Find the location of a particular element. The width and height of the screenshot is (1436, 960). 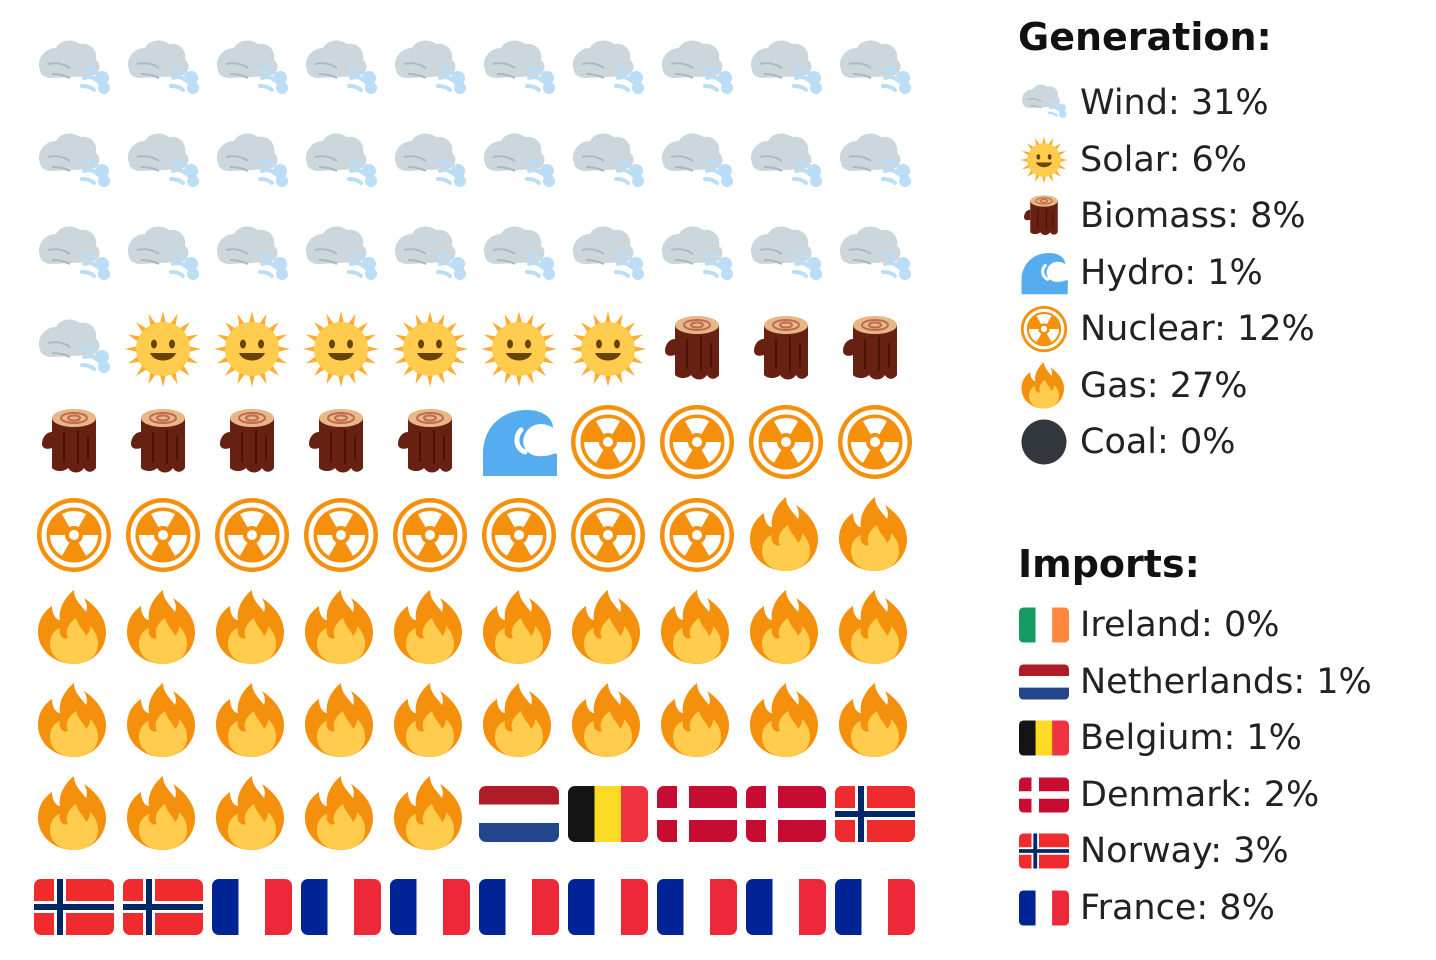

waffle-cell-hydro is located at coordinates (520, 443).